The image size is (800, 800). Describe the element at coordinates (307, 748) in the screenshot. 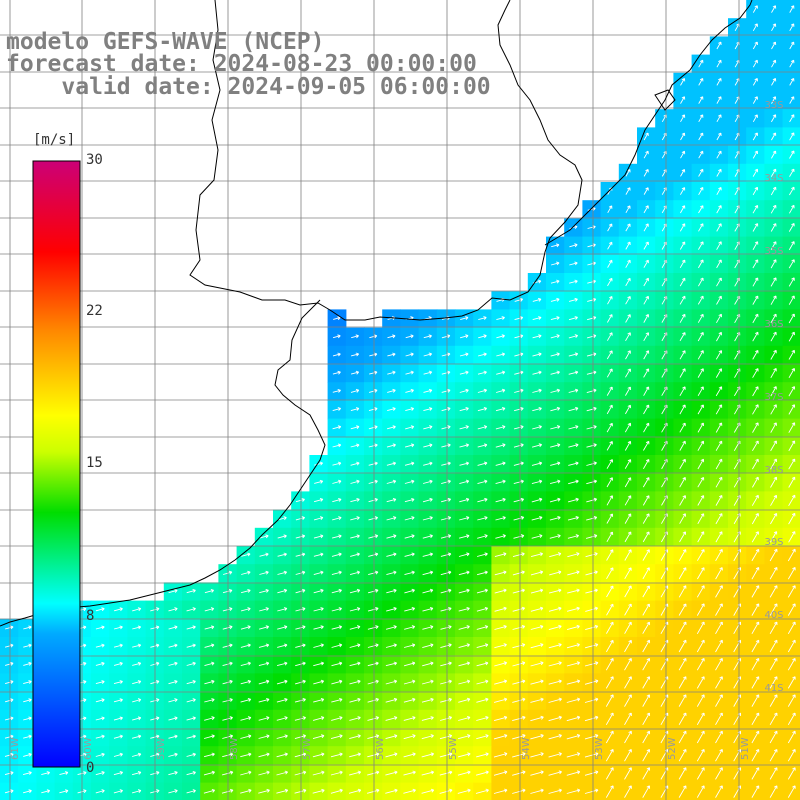

I see `longitude-label: 57W` at that location.